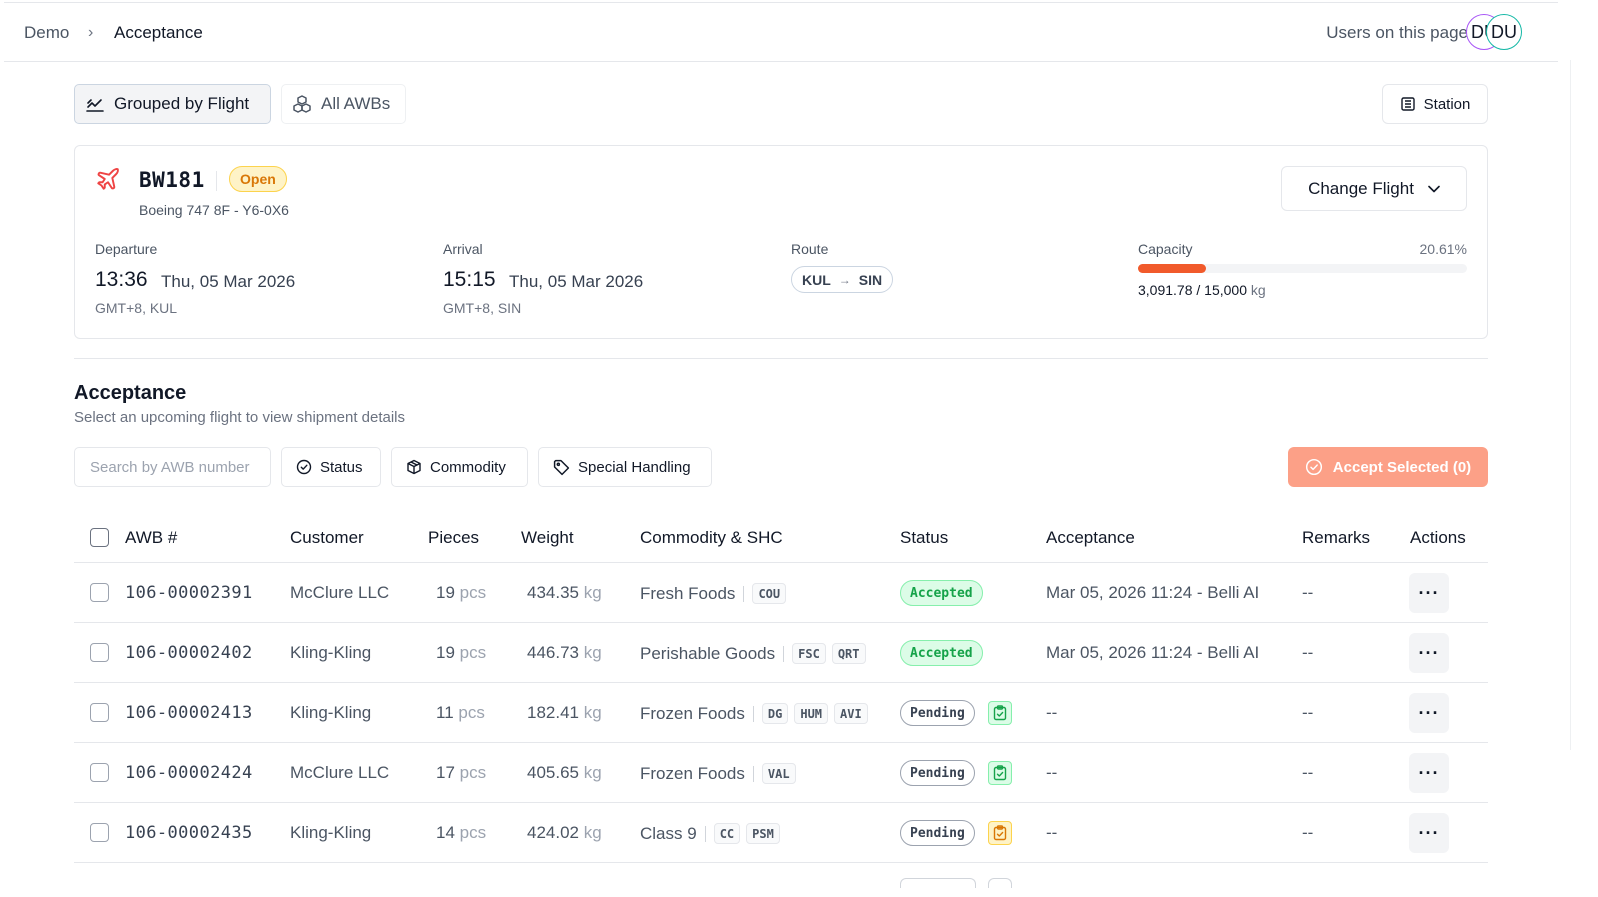 This screenshot has height=897, width=1598. I want to click on capacity-bar, so click(1302, 268).